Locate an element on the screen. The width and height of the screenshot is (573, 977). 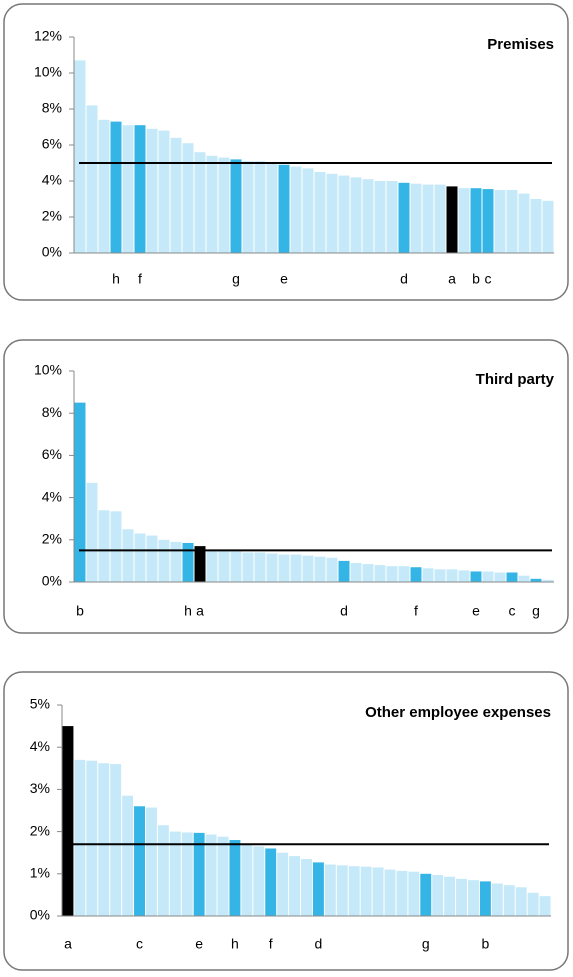
chart-title: Other employee expenses is located at coordinates (458, 712).